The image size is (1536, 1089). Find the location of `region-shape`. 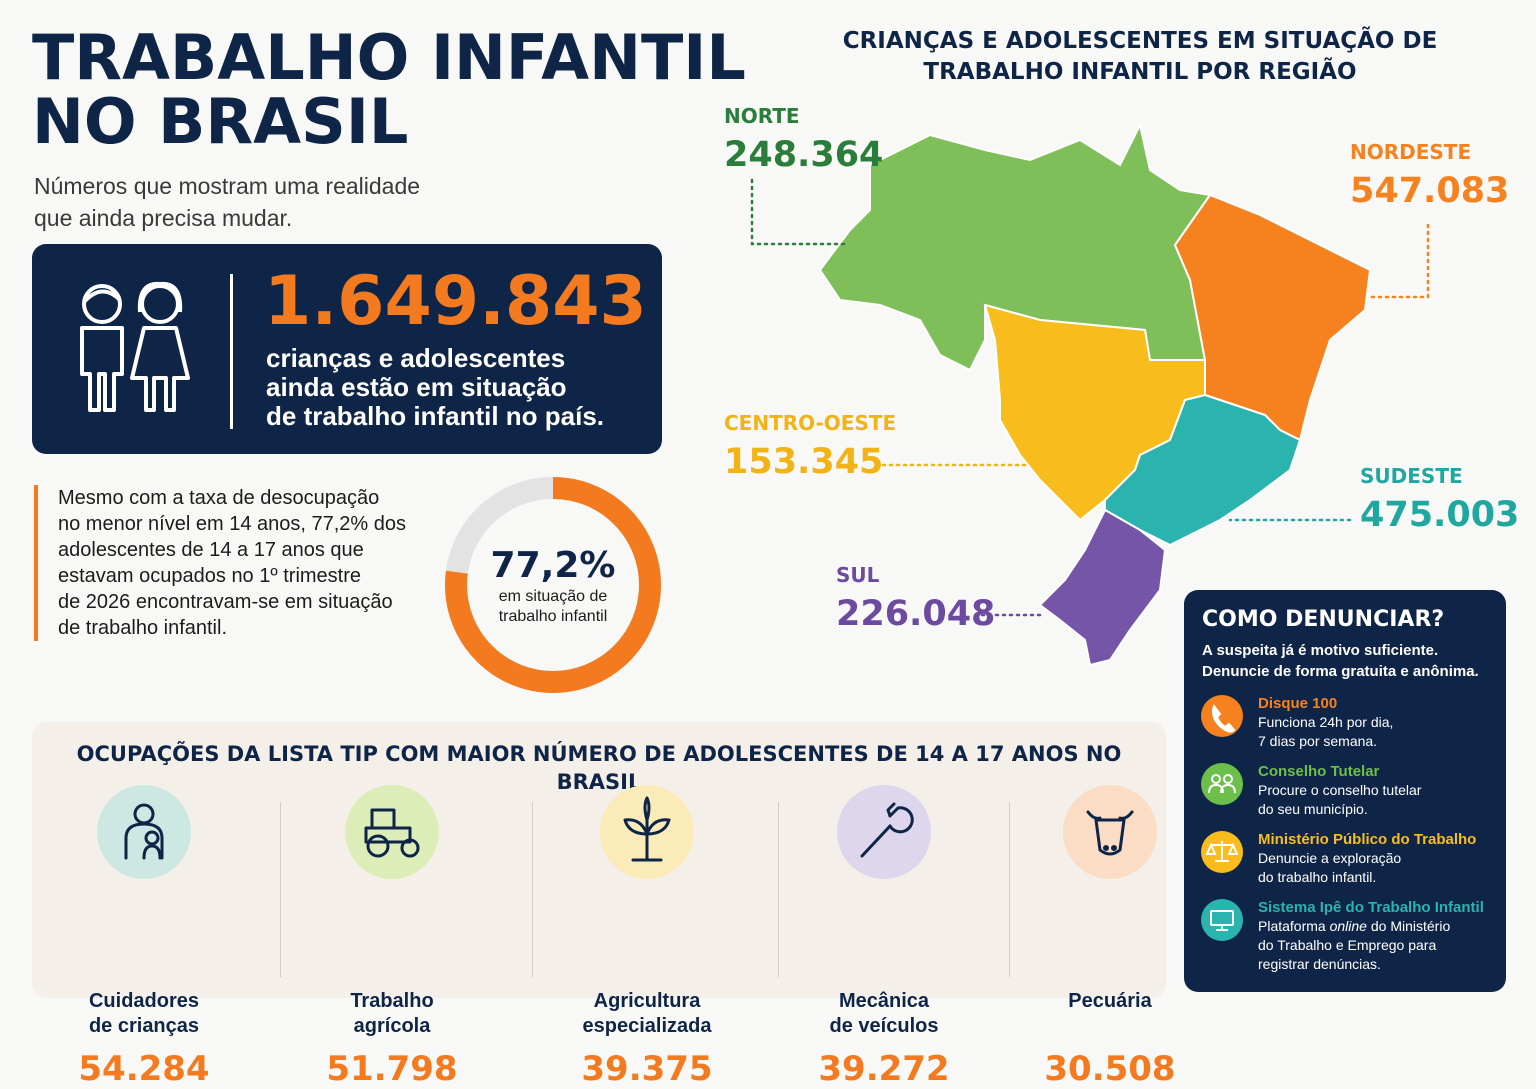

region-shape is located at coordinates (1102, 587).